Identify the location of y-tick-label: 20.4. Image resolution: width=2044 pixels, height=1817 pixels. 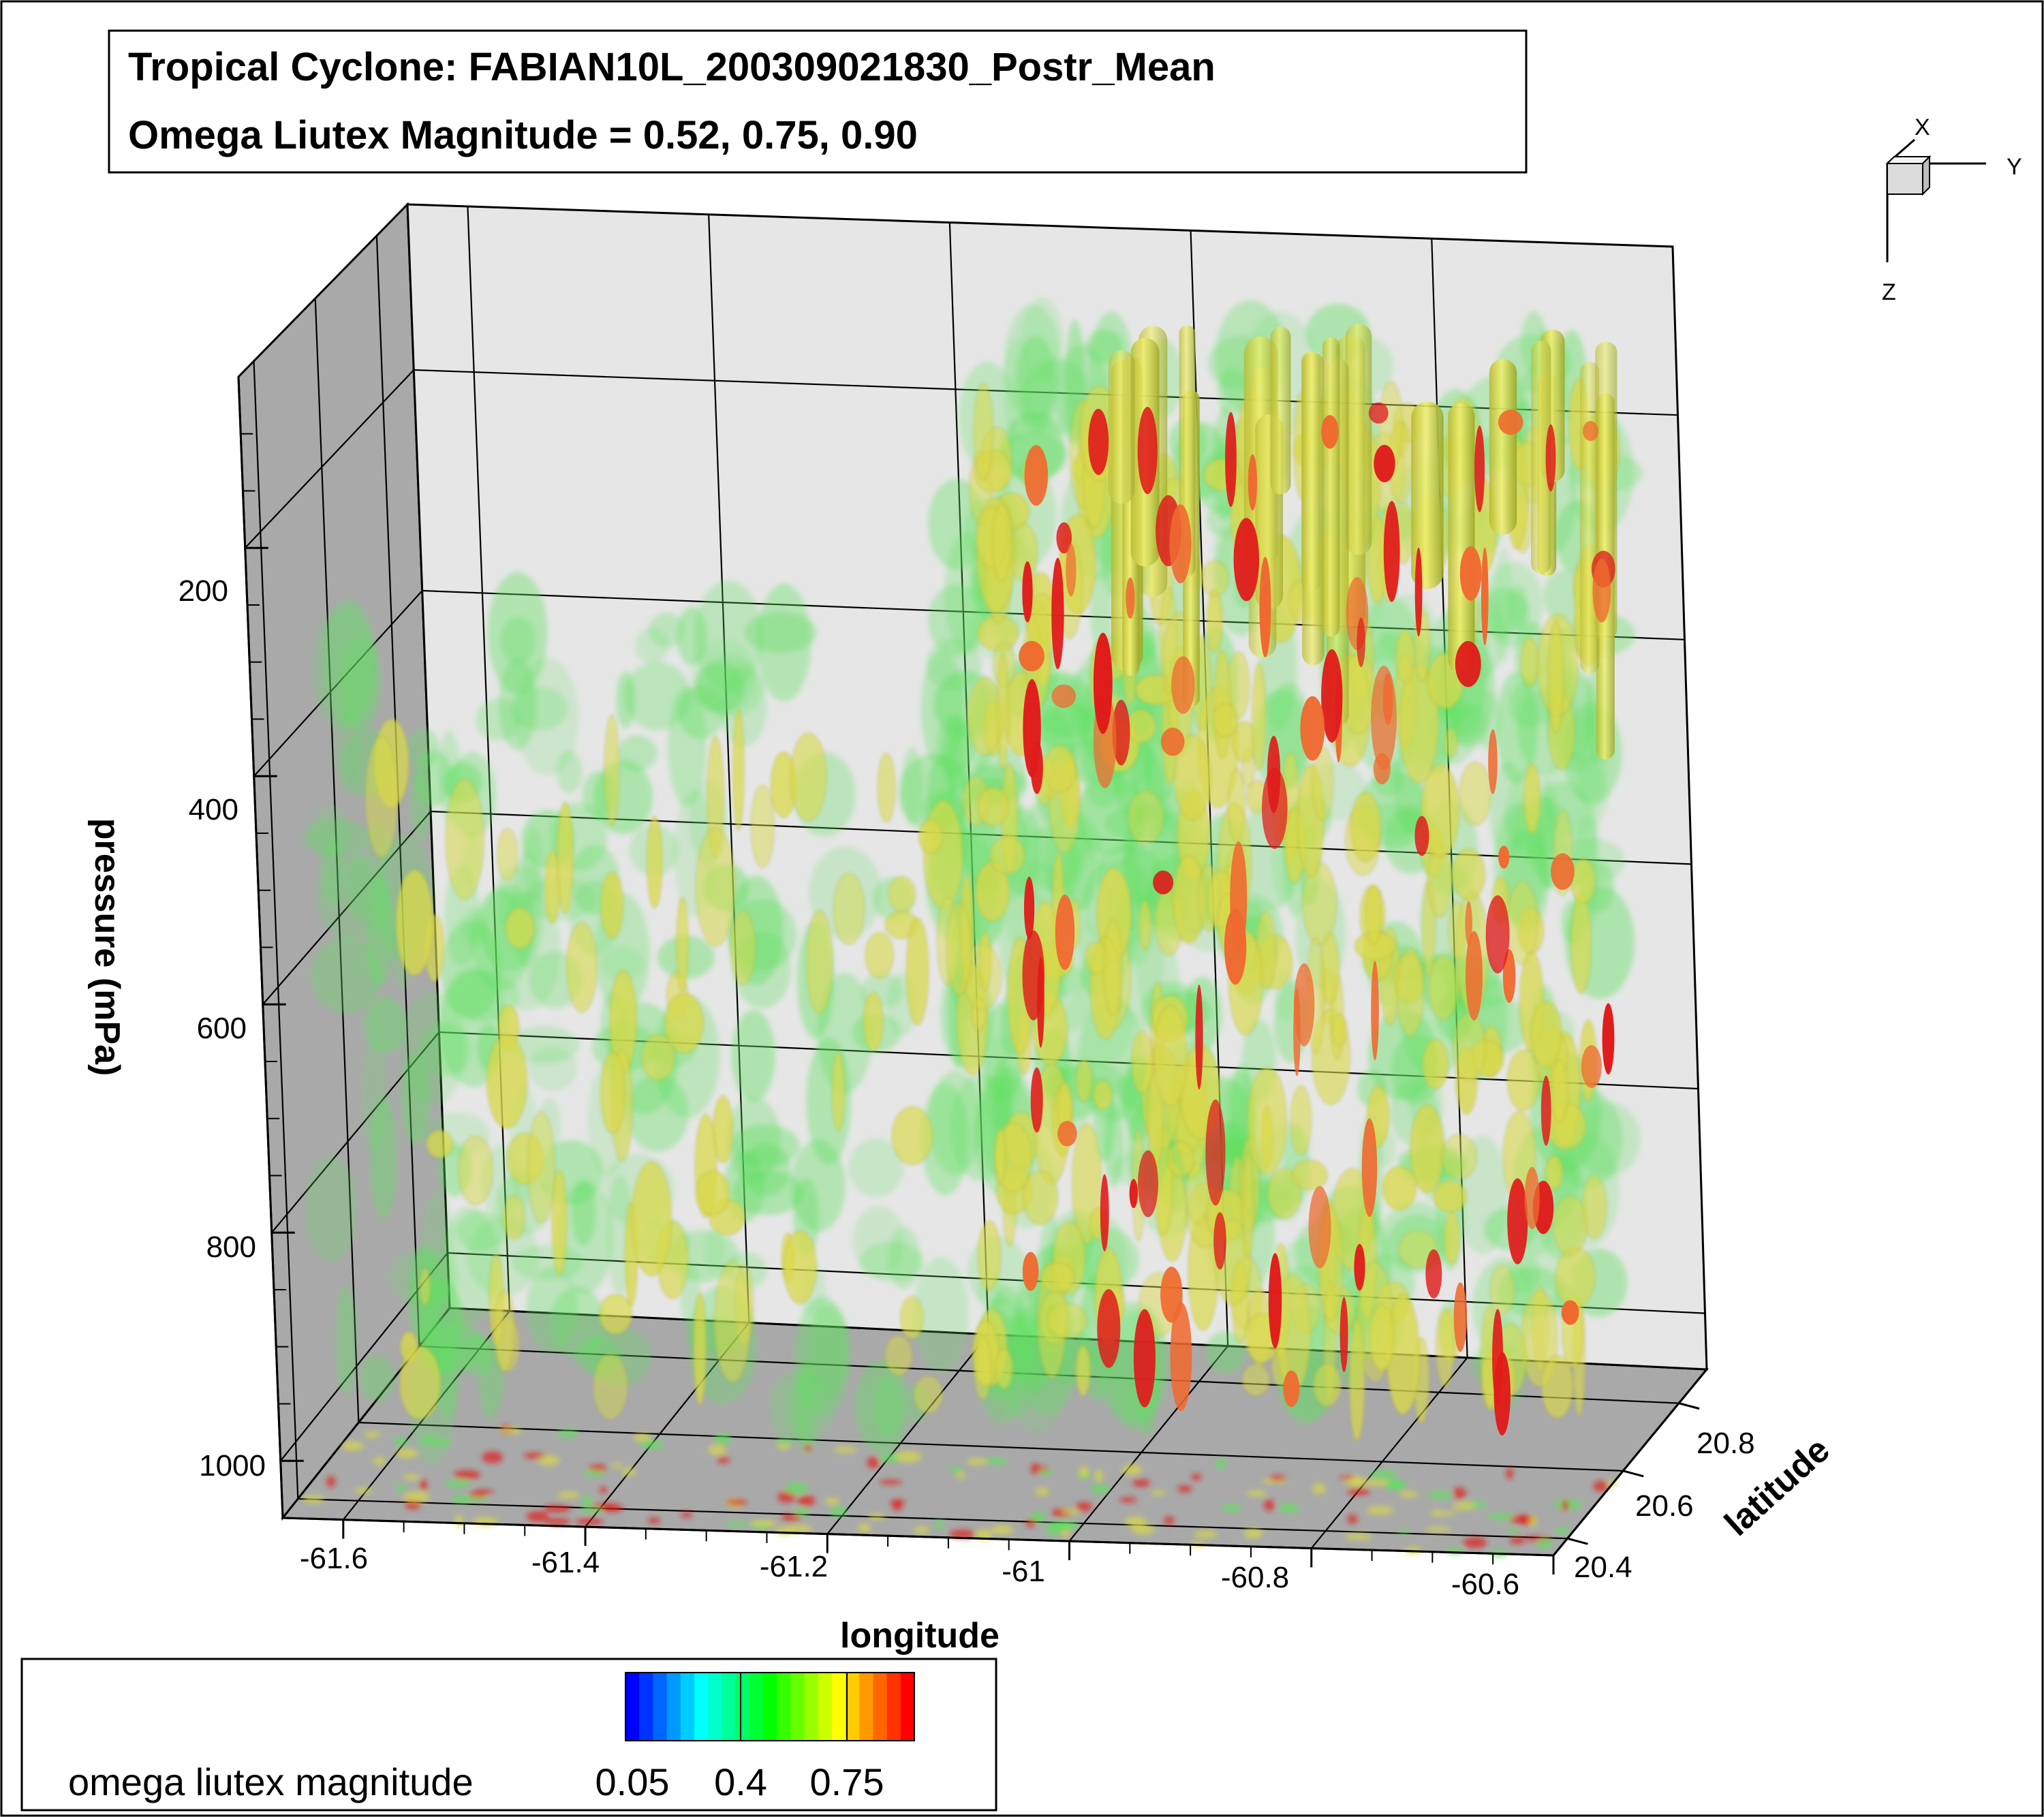
(1603, 1567).